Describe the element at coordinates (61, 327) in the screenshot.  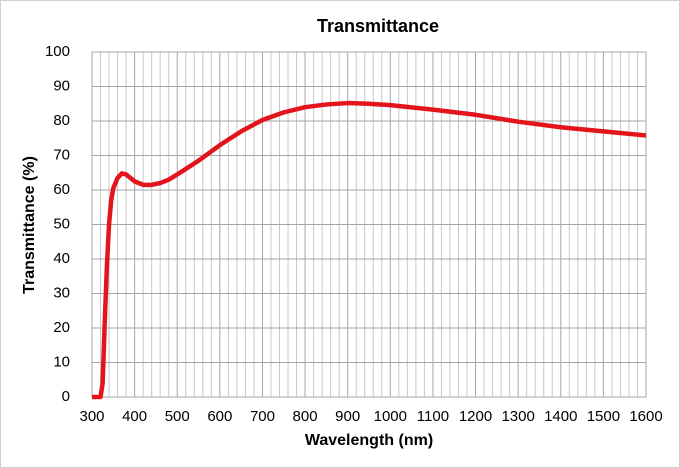
I see `y-tick-label: 20` at that location.